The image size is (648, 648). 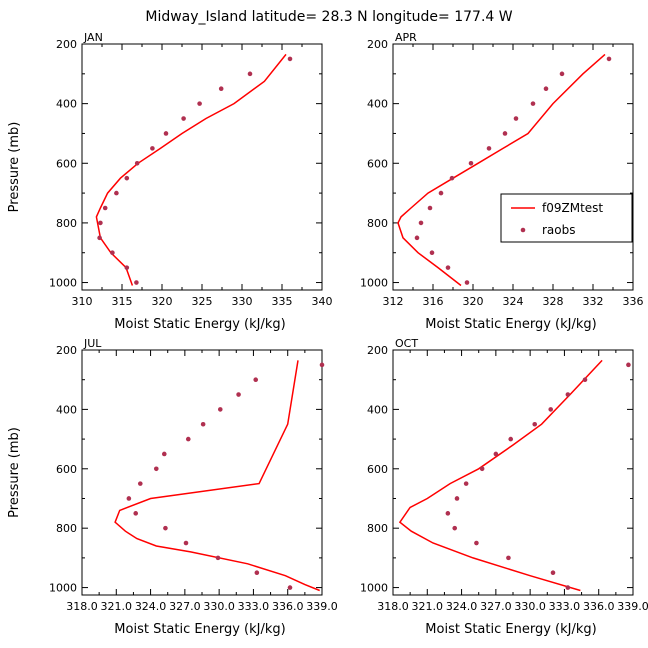 I want to click on legend-box, so click(x=566, y=218).